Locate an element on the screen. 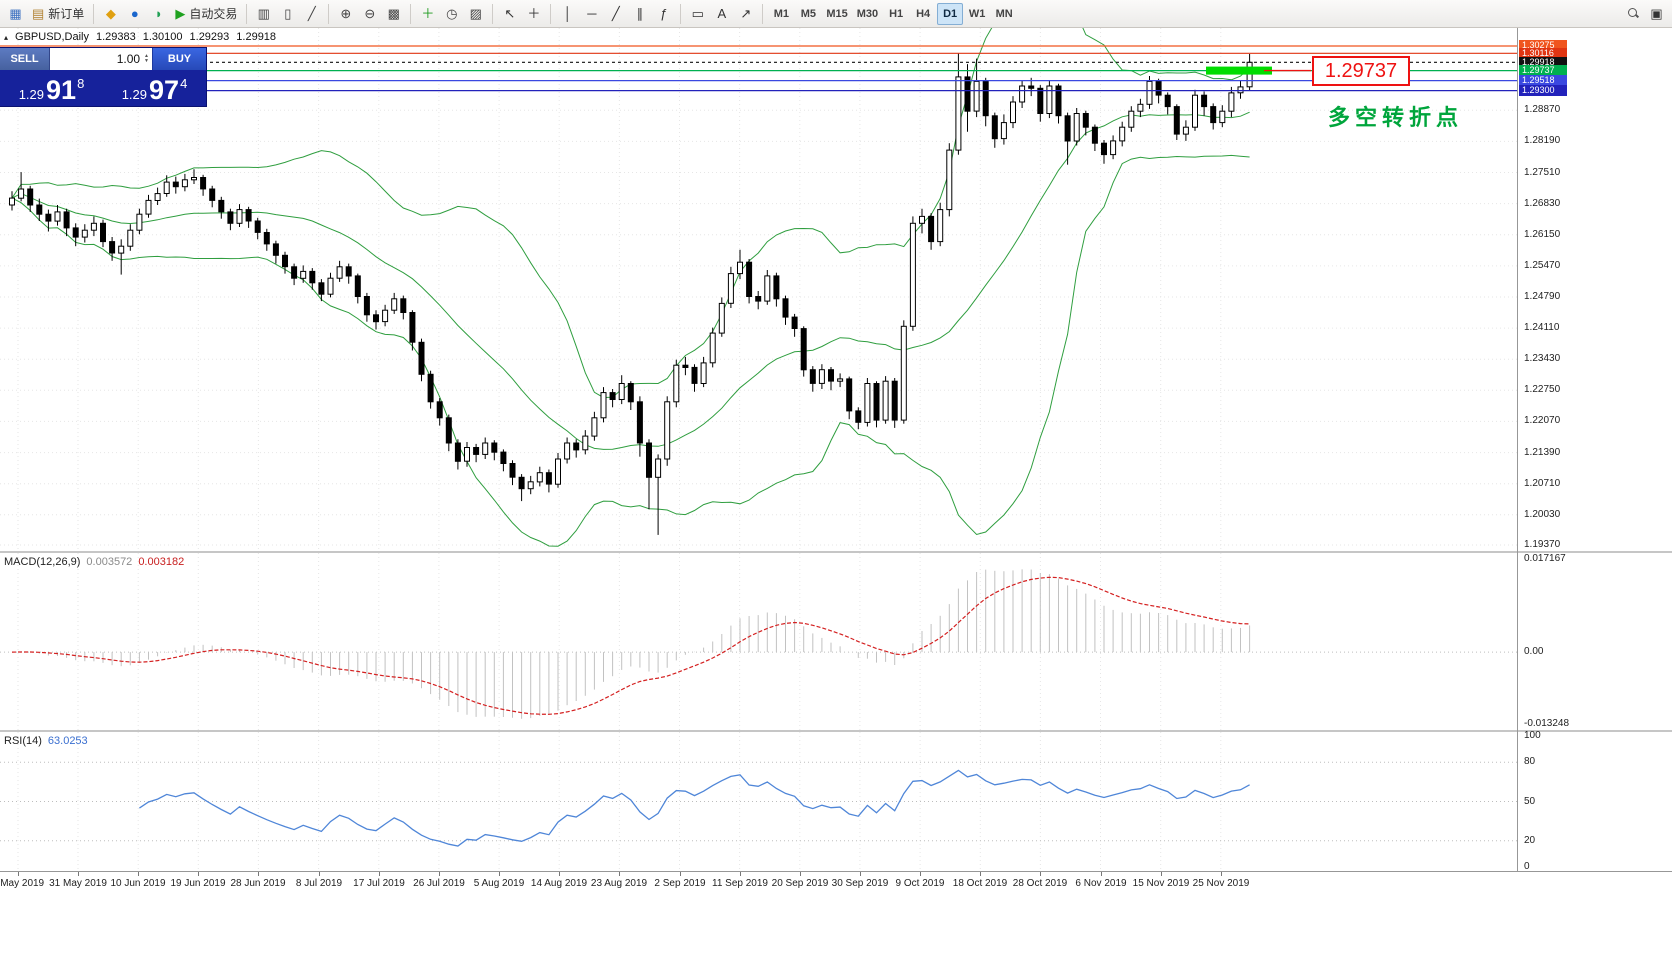  crosshair-tool-button: ＋ is located at coordinates (533, 14).